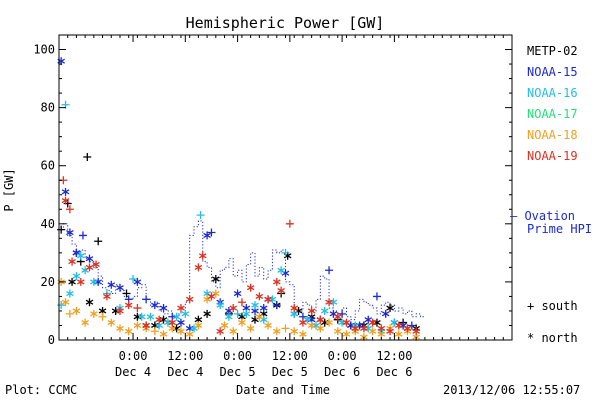  What do you see at coordinates (48, 166) in the screenshot?
I see `y-tick-label: 60` at bounding box center [48, 166].